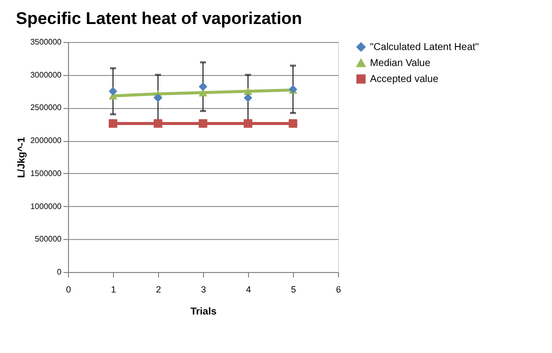 Image resolution: width=552 pixels, height=353 pixels. What do you see at coordinates (400, 63) in the screenshot?
I see `legend-label: Median Value` at bounding box center [400, 63].